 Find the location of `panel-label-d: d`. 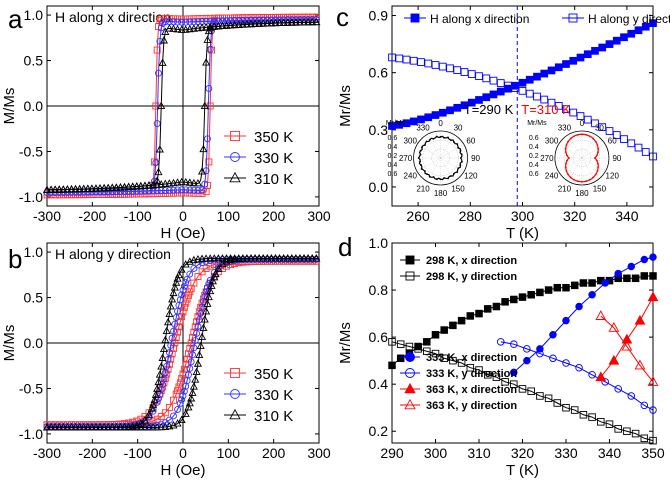

panel-label-d: d is located at coordinates (345, 247).